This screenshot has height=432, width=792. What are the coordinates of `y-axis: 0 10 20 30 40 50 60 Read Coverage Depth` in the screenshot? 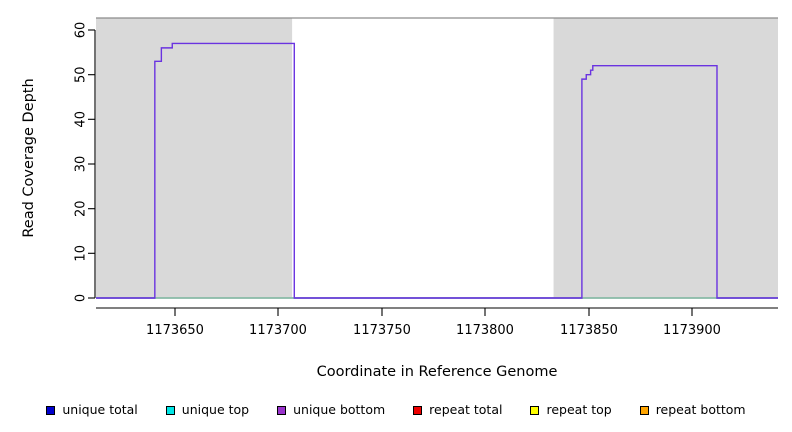 It's located at (58, 162).